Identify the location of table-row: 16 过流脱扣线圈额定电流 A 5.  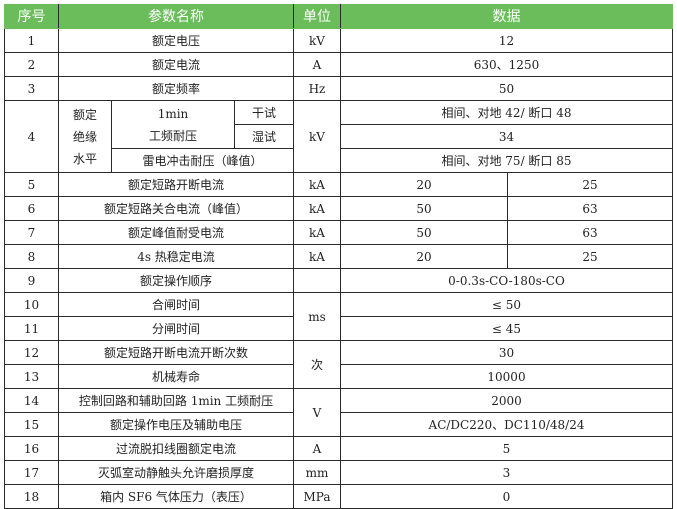
(338, 448).